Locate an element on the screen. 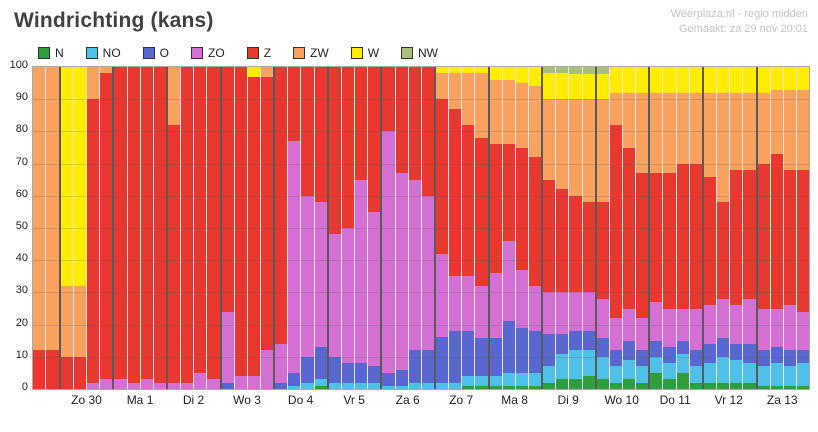 This screenshot has width=818, height=432. bar-segment-nw is located at coordinates (549, 70).